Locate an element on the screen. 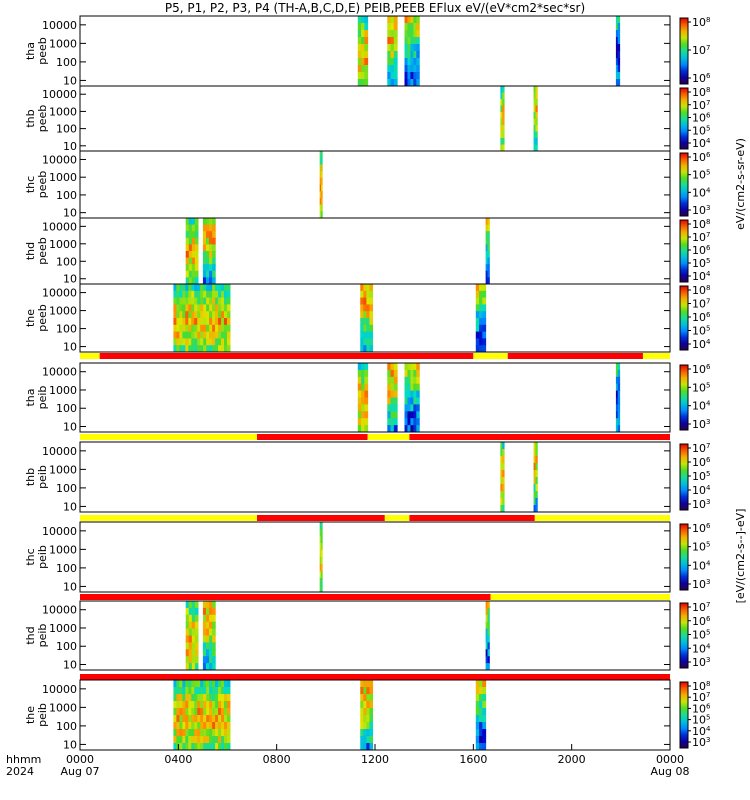 This screenshot has width=750, height=800. y-tick-label-tha_peeb: 1000 is located at coordinates (63, 43).